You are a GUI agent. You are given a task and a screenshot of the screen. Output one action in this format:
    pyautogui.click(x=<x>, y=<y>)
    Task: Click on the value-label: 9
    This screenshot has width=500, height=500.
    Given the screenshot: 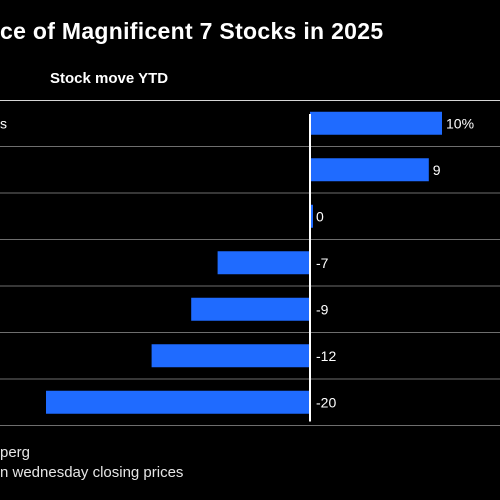 What is the action you would take?
    pyautogui.click(x=437, y=170)
    